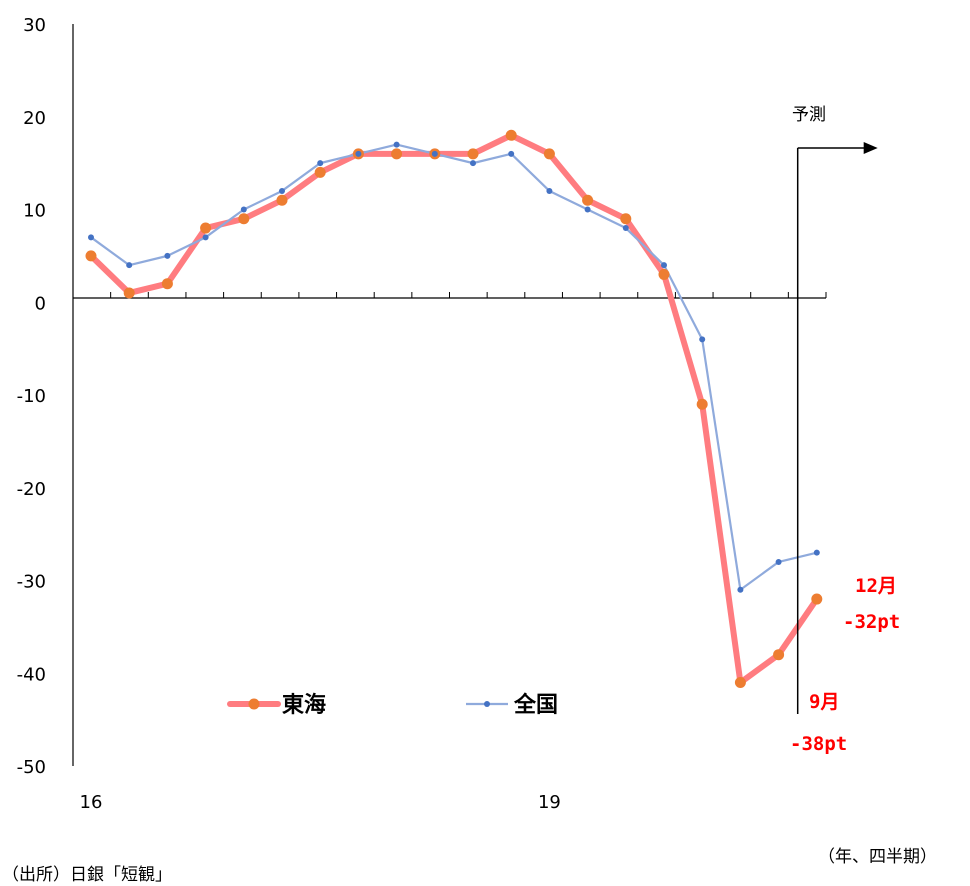  Describe the element at coordinates (535, 705) in the screenshot. I see `legend-label-zenkoku: 全国` at that location.